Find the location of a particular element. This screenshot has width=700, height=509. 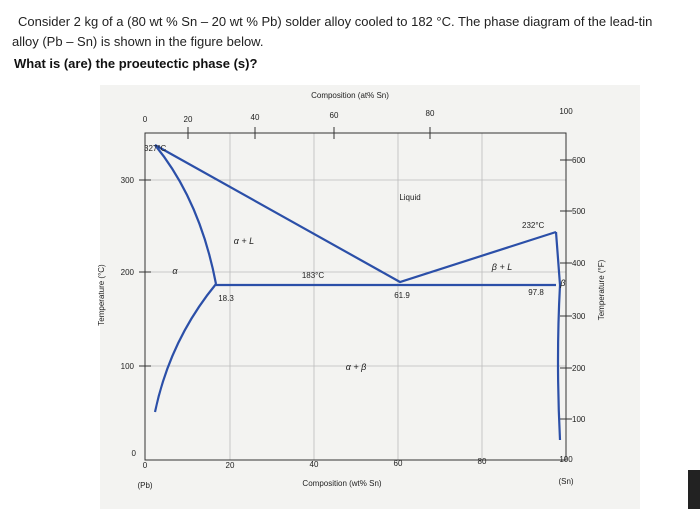

left-tick: 0 is located at coordinates (134, 453).